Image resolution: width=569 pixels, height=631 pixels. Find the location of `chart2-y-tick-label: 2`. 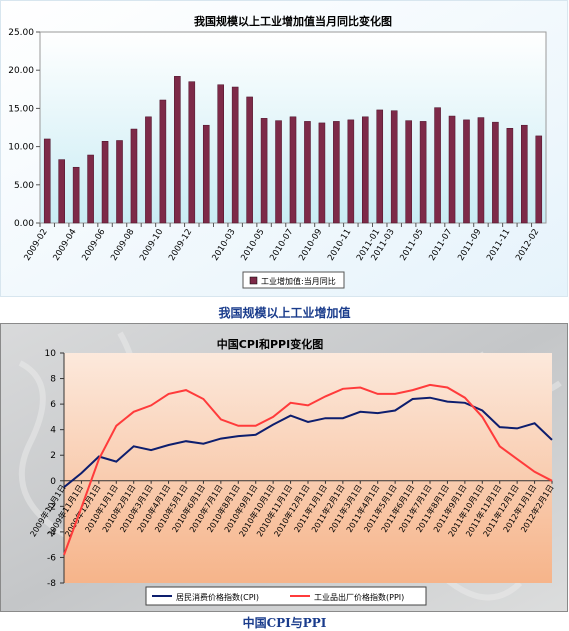

chart2-y-tick-label: 2 is located at coordinates (53, 456).